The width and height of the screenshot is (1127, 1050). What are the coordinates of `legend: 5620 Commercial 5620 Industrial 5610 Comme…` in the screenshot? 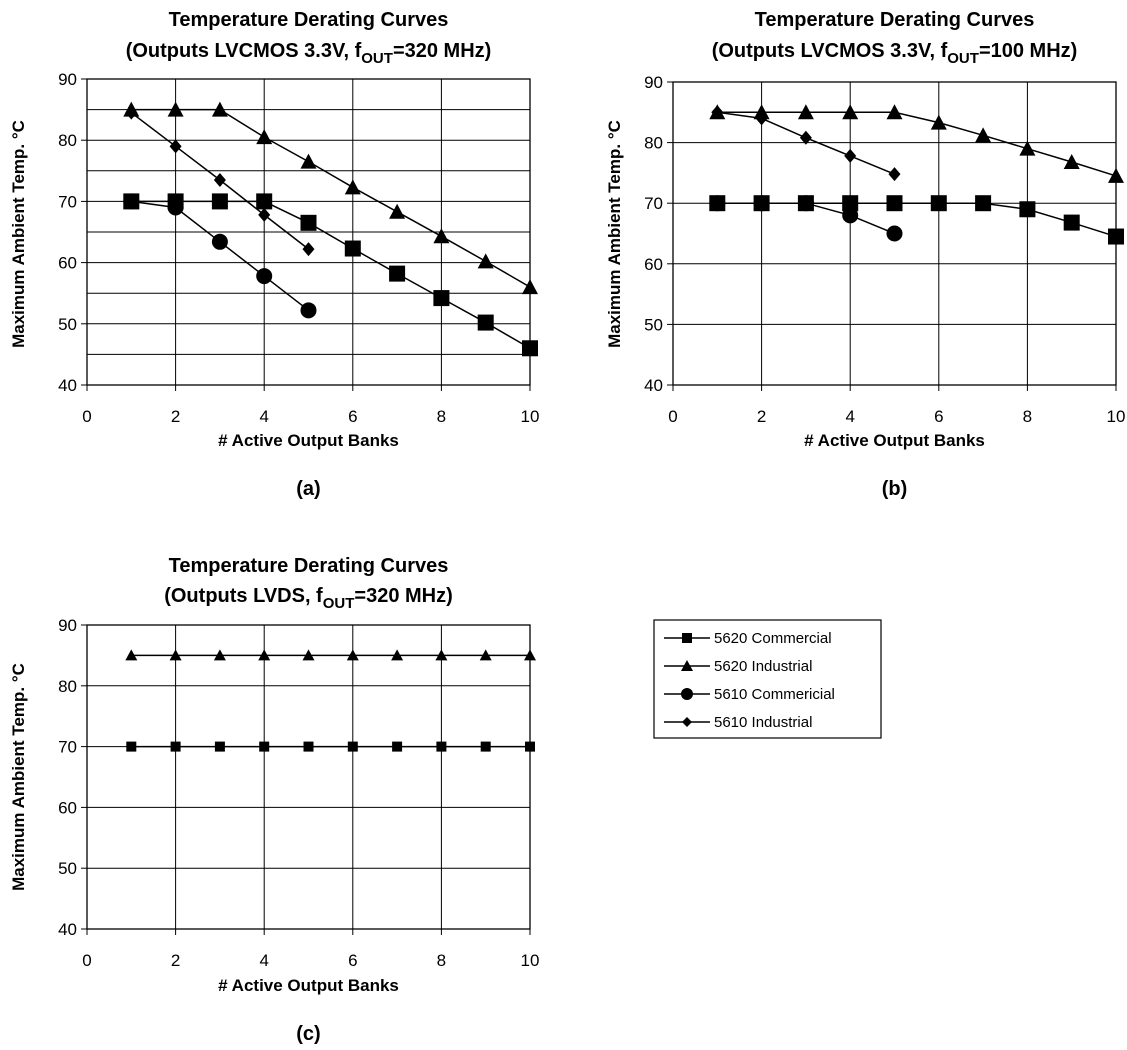 It's located at (767, 679).